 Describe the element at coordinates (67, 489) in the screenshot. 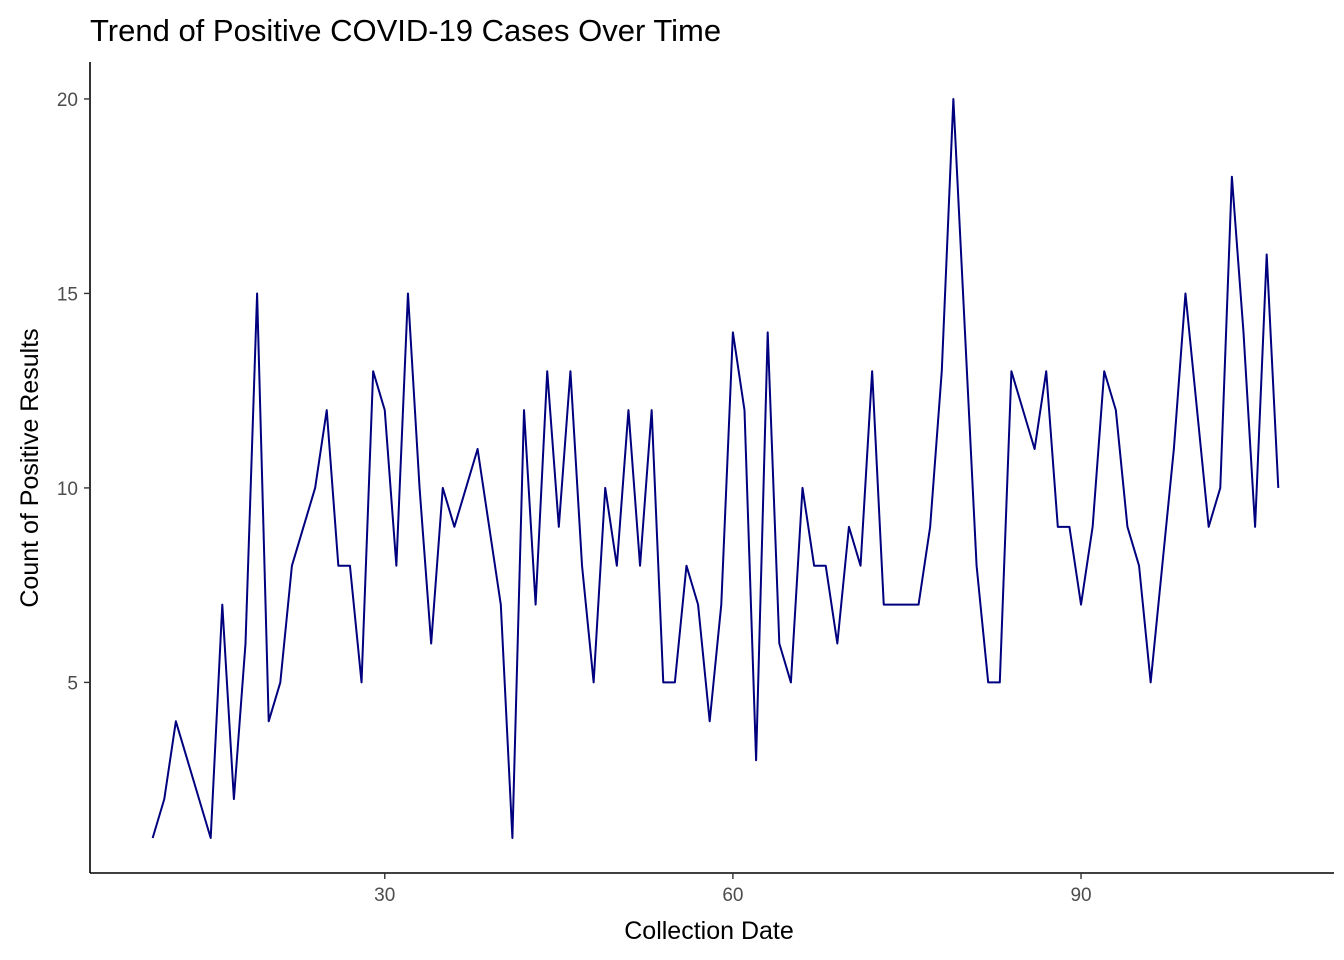

I see `y-tick-label: 10` at that location.